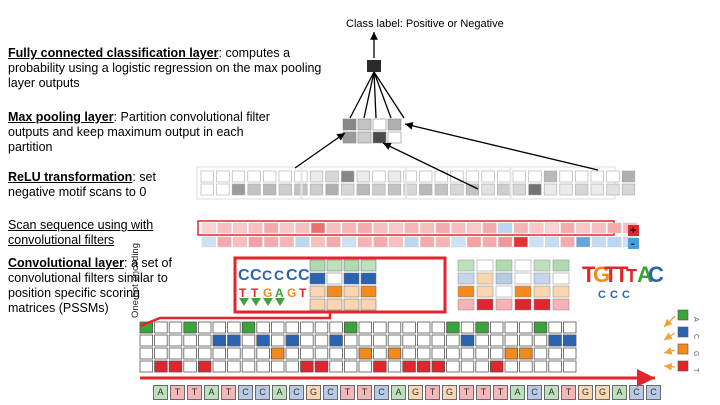  Describe the element at coordinates (669, 321) in the screenshot. I see `base-legend-arrow` at that location.